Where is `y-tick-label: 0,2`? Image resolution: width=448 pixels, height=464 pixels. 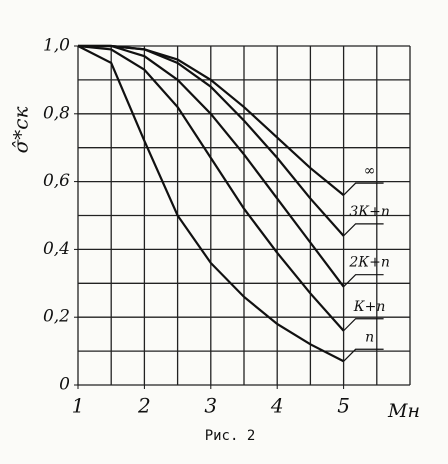 y-tick-label: 0,2 is located at coordinates (56, 317).